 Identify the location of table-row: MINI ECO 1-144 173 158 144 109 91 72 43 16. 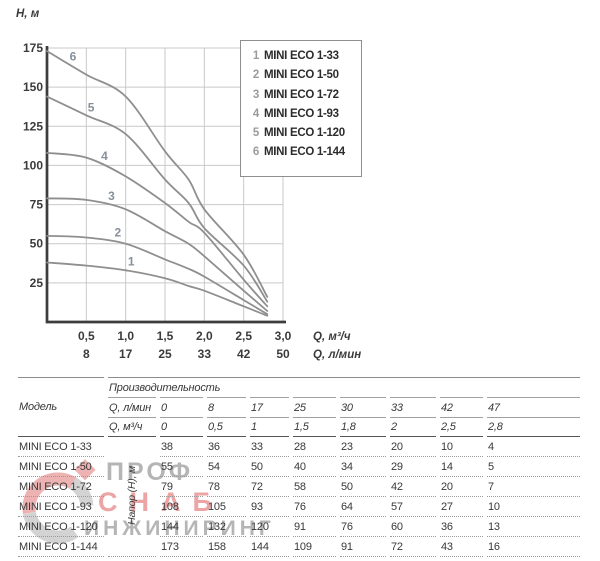
(299, 547).